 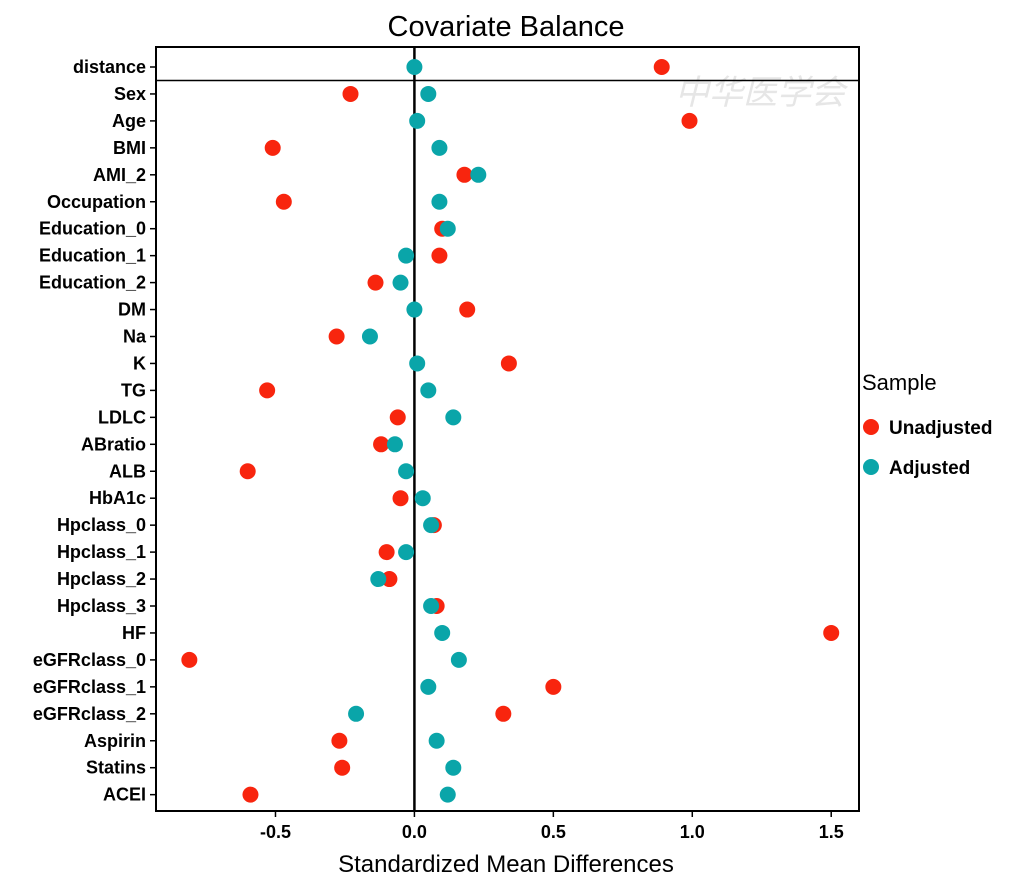 I want to click on x-tick-label: 0.0, so click(x=414, y=832).